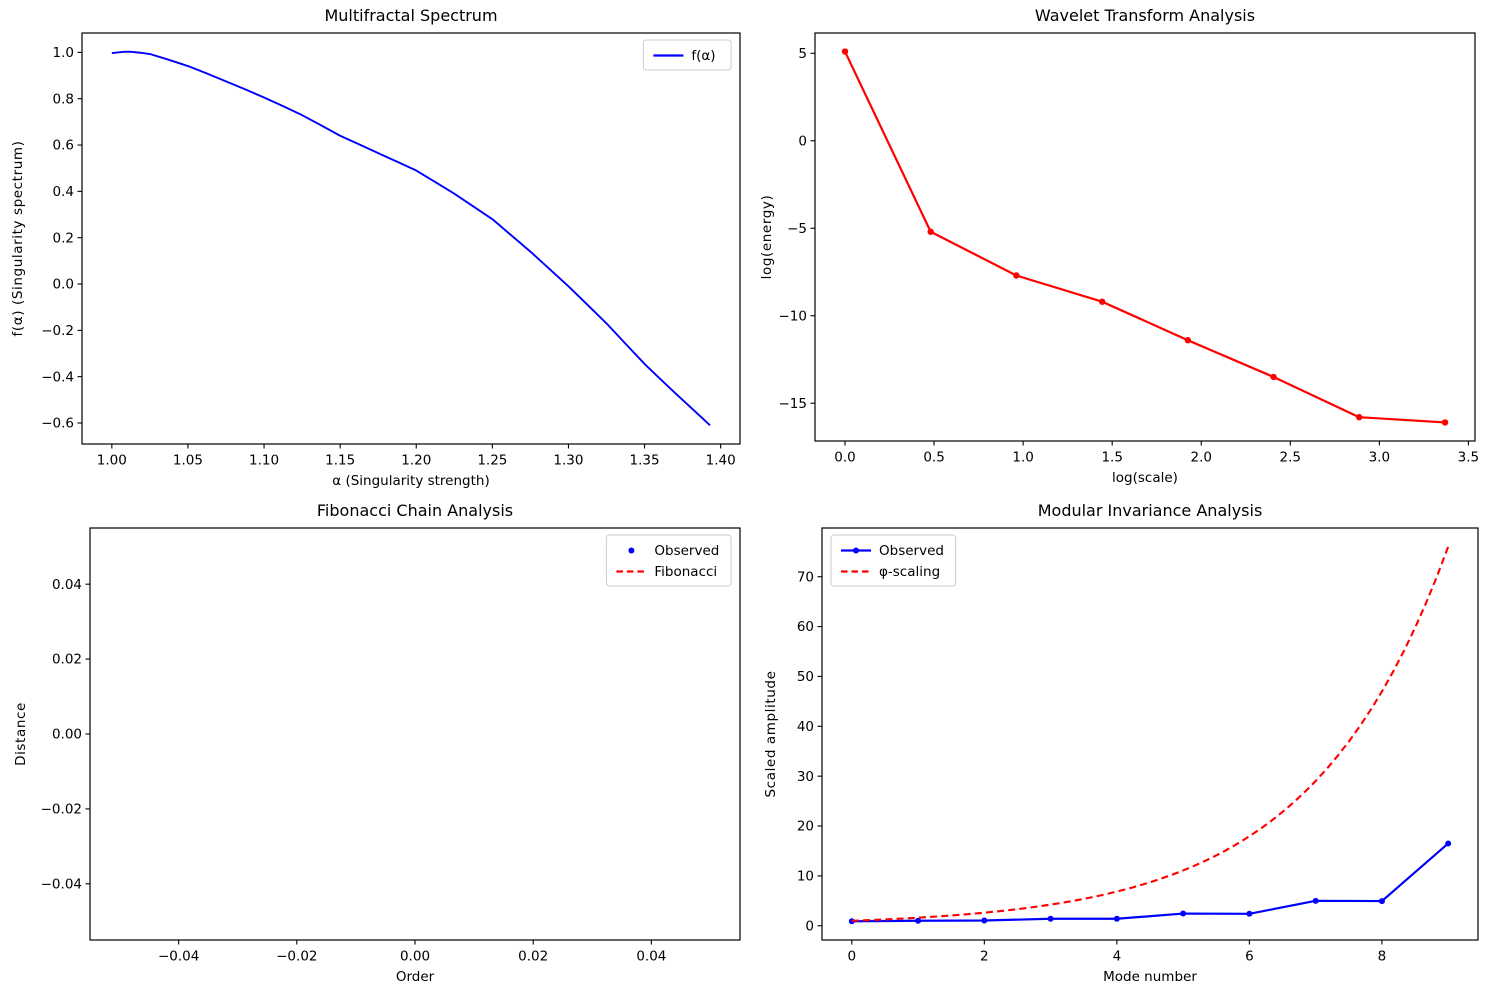  I want to click on x-tick-label: 8, so click(1382, 957).